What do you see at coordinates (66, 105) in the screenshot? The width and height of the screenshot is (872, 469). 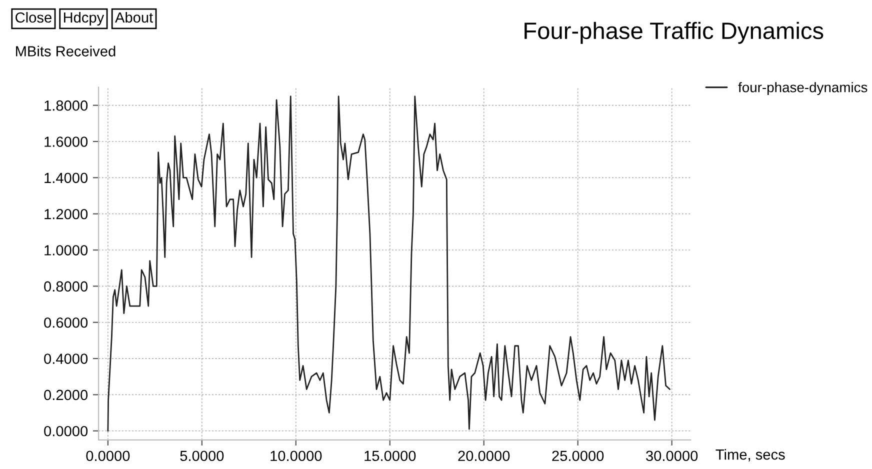 I see `y-tick-label: 1.8000` at bounding box center [66, 105].